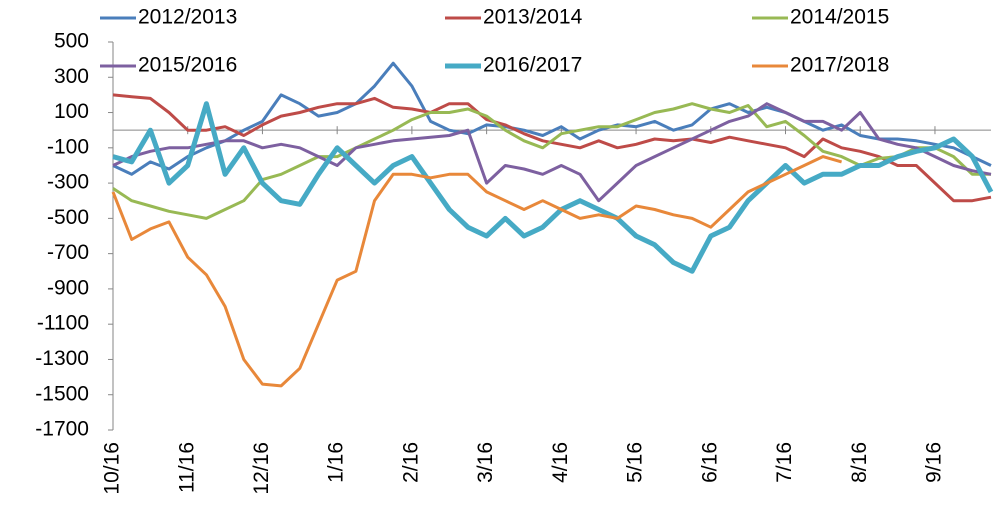 The image size is (994, 521). What do you see at coordinates (859, 462) in the screenshot?
I see `x-tick-label: 8/16` at bounding box center [859, 462].